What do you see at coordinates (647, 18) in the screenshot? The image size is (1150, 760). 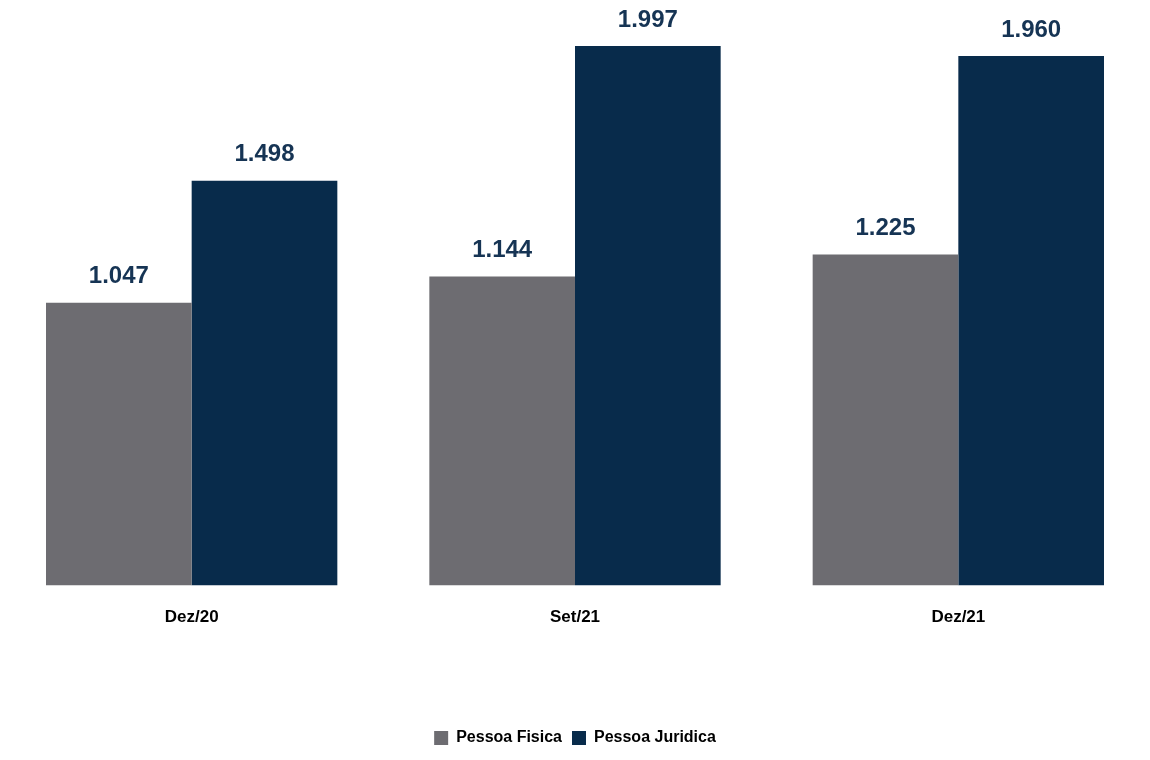 I see `data-label: 1.997` at bounding box center [647, 18].